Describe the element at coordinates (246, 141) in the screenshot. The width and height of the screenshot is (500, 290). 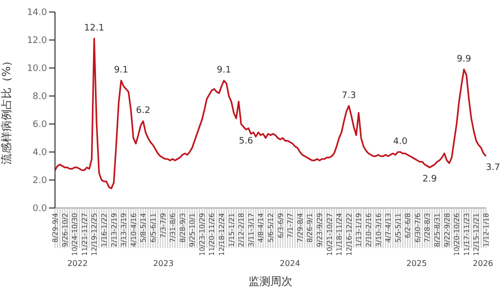
I see `data-label: 5.6` at that location.